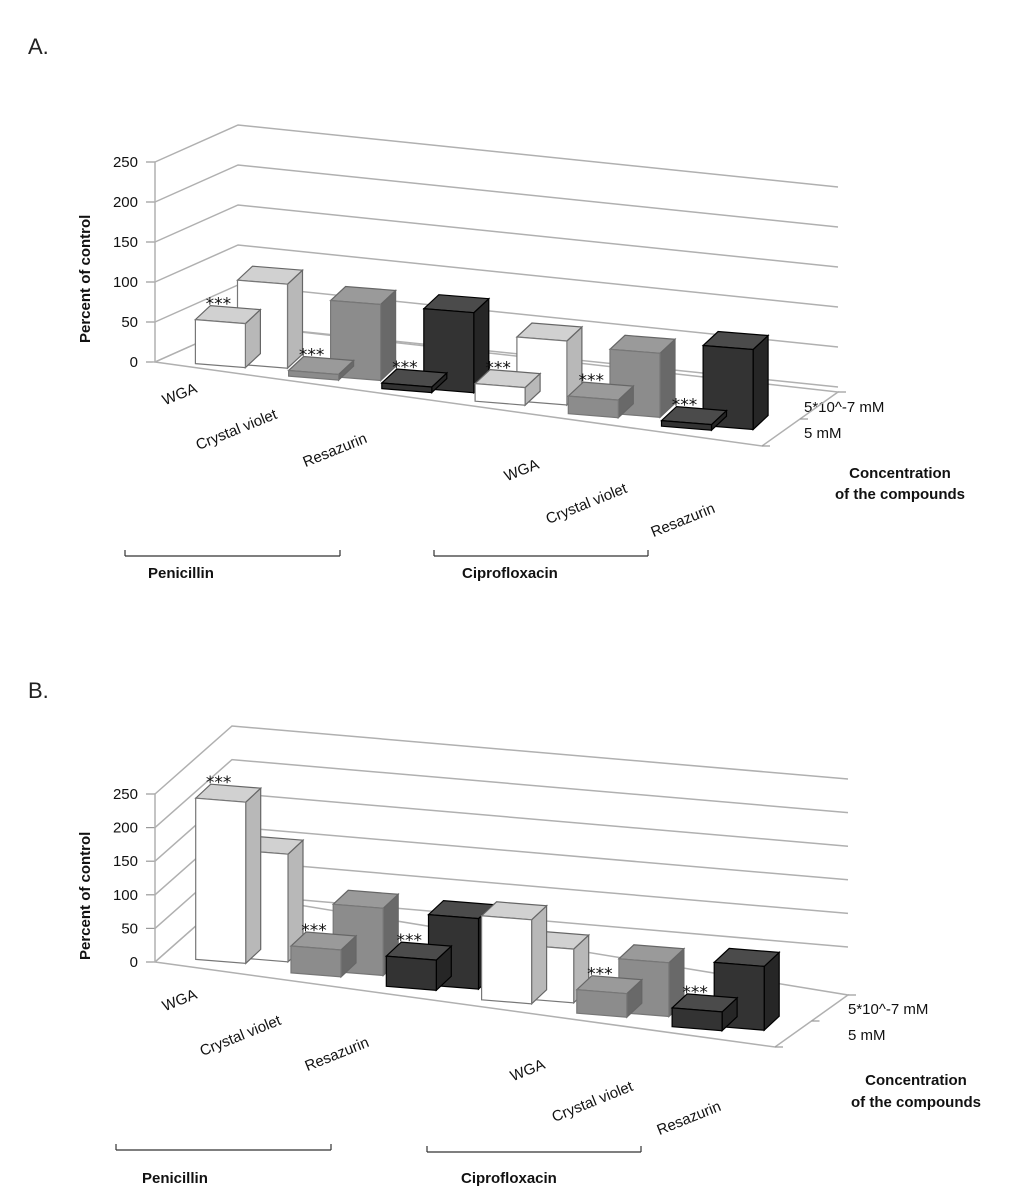 The height and width of the screenshot is (1200, 1024). Describe the element at coordinates (181, 573) in the screenshot. I see `group-label-a-penicillin: Penicillin` at that location.